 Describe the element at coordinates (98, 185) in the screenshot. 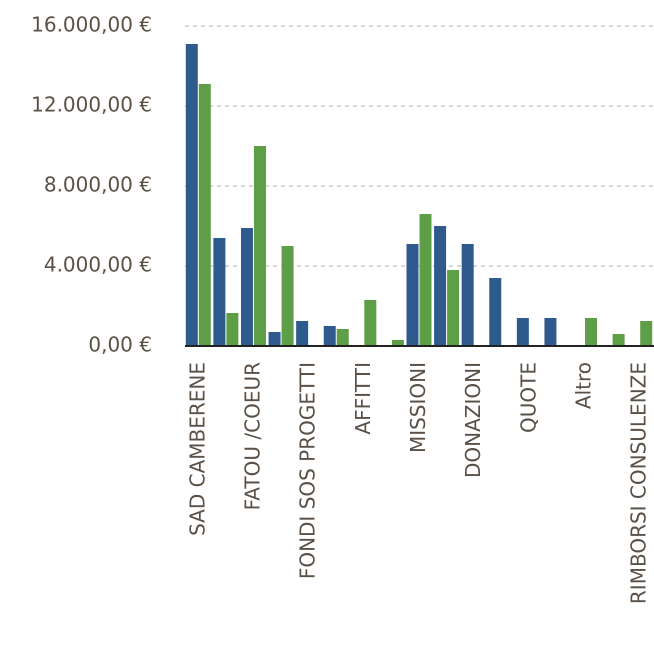

I see `y-tick-label: 8.000,00 €` at that location.